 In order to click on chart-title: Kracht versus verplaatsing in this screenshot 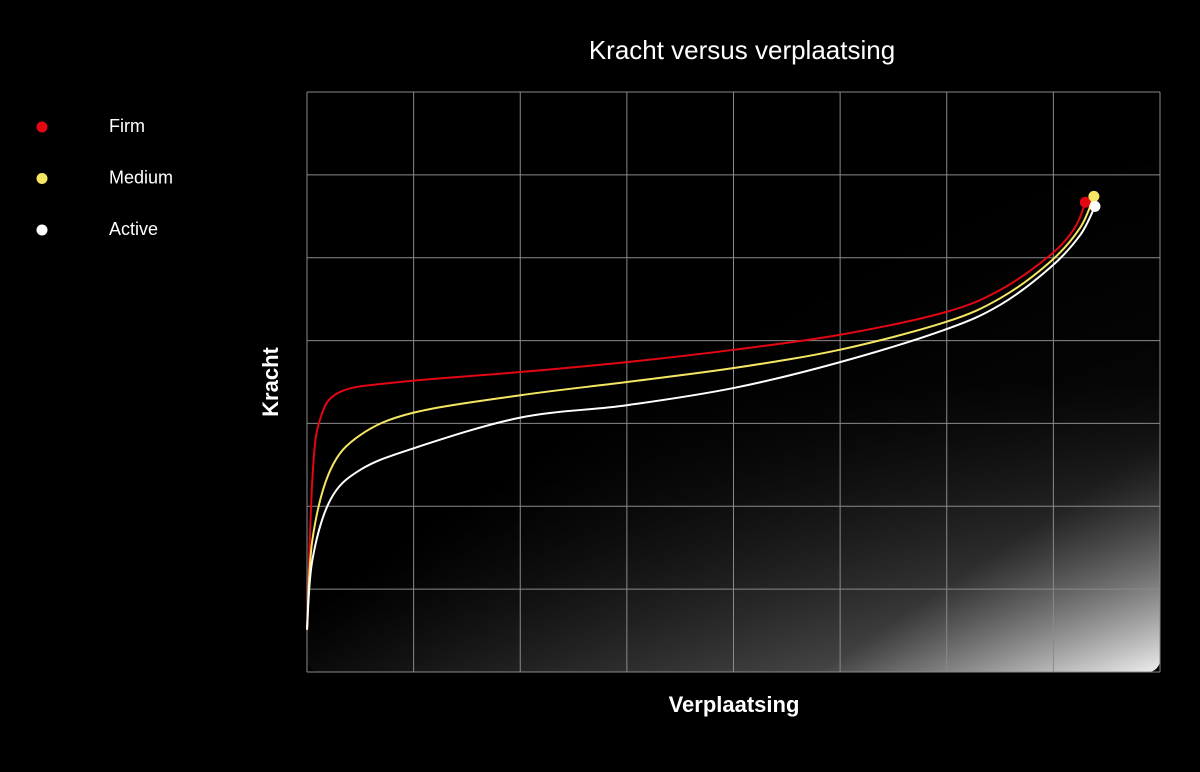, I will do `click(742, 50)`.